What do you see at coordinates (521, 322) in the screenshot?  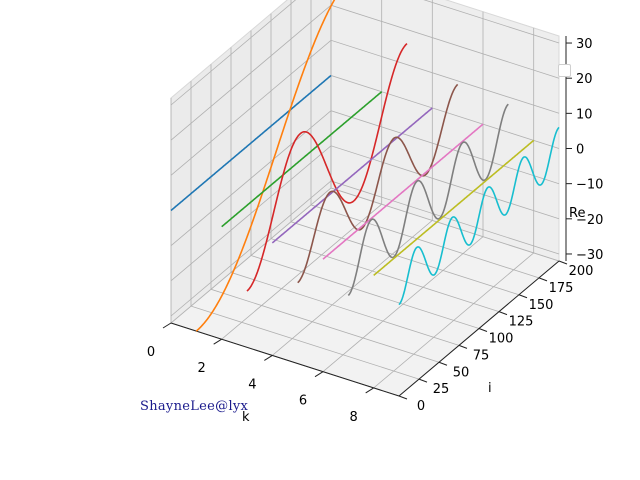 I see `i-tick-label: 125` at bounding box center [521, 322].